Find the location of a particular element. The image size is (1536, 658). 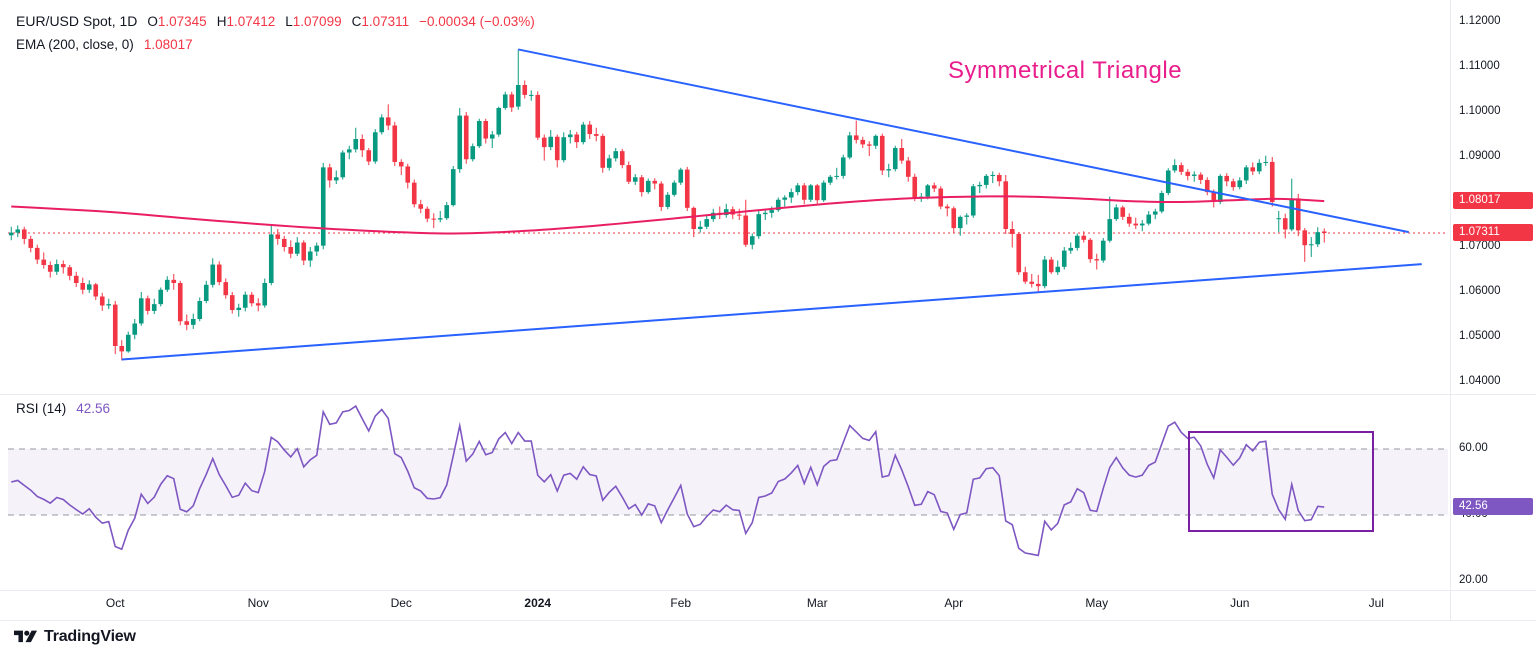

price-axis-label: 1.09000 is located at coordinates (1480, 156).